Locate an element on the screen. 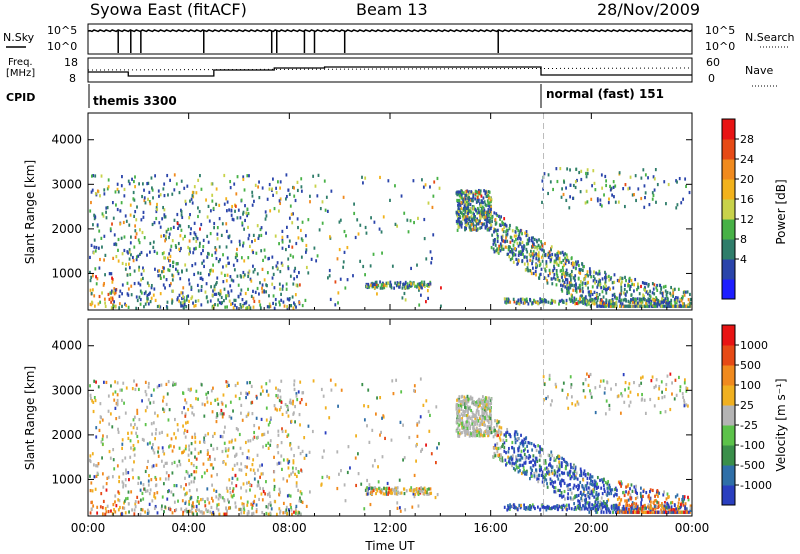 This screenshot has height=554, width=800. nsearch-right-label: N.Search is located at coordinates (770, 37).